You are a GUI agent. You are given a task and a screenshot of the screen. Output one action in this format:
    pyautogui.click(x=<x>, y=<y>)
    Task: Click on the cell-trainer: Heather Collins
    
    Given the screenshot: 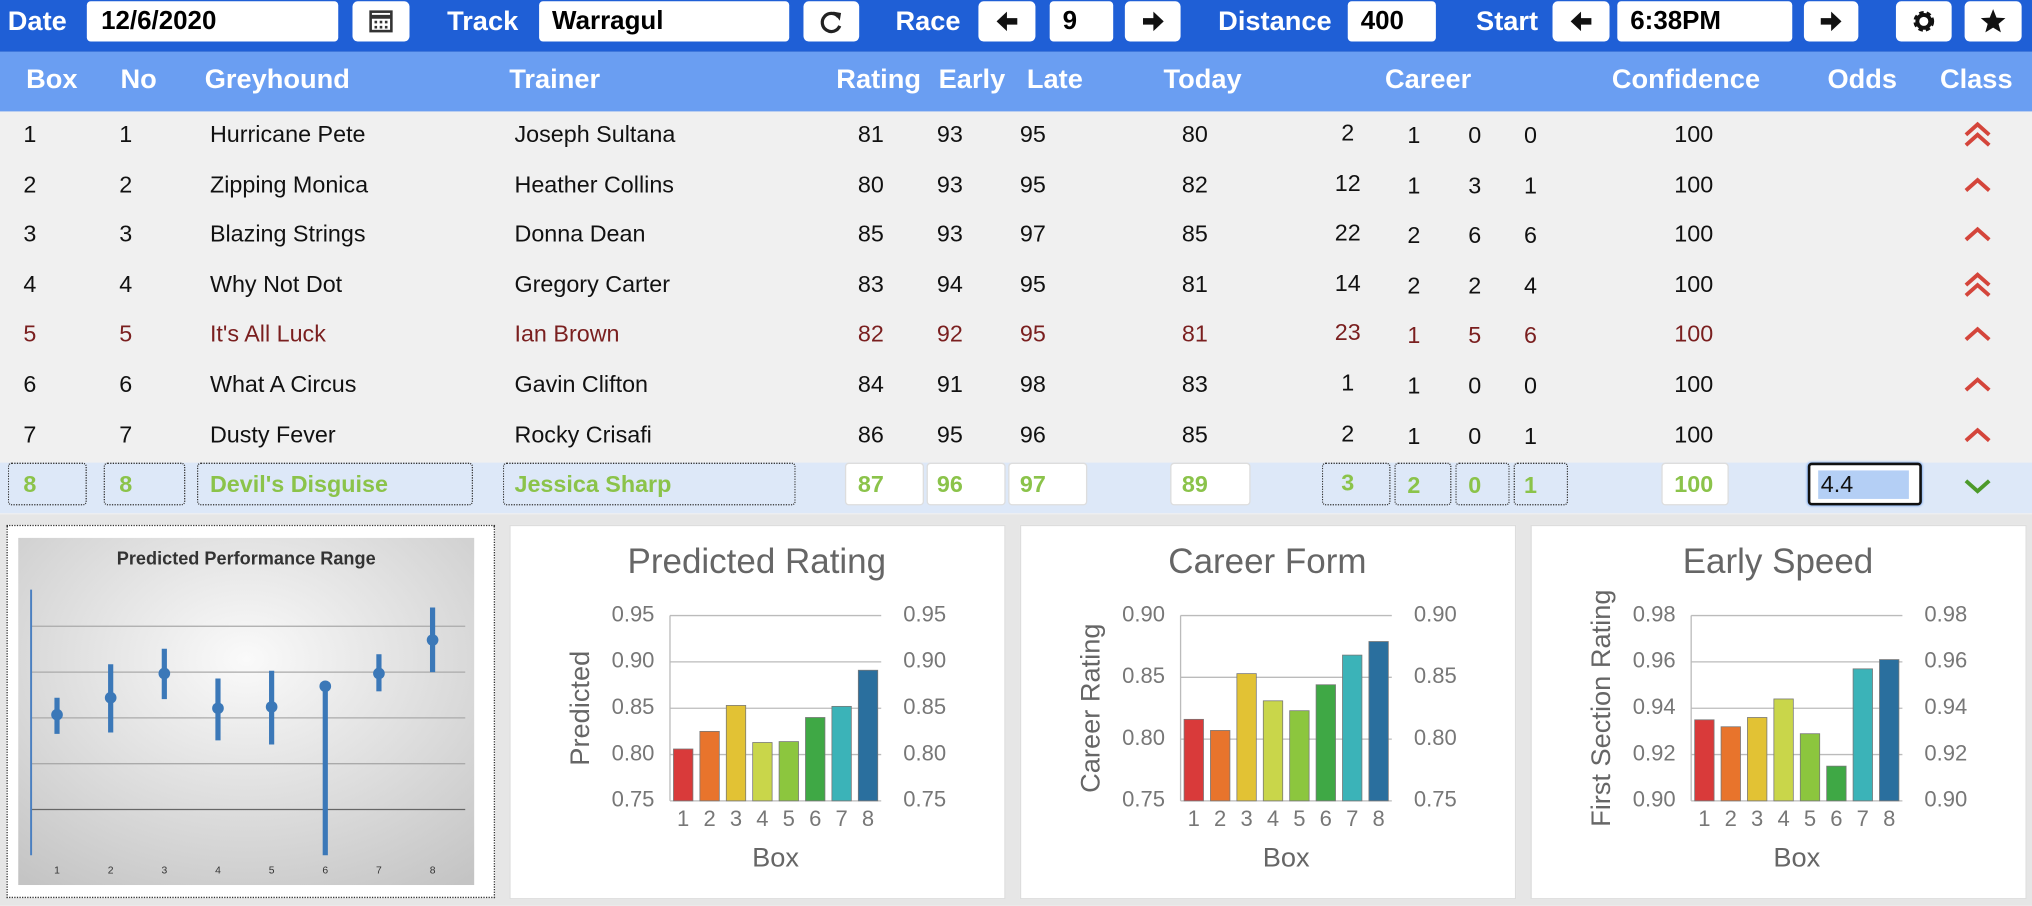 What is the action you would take?
    pyautogui.click(x=594, y=184)
    